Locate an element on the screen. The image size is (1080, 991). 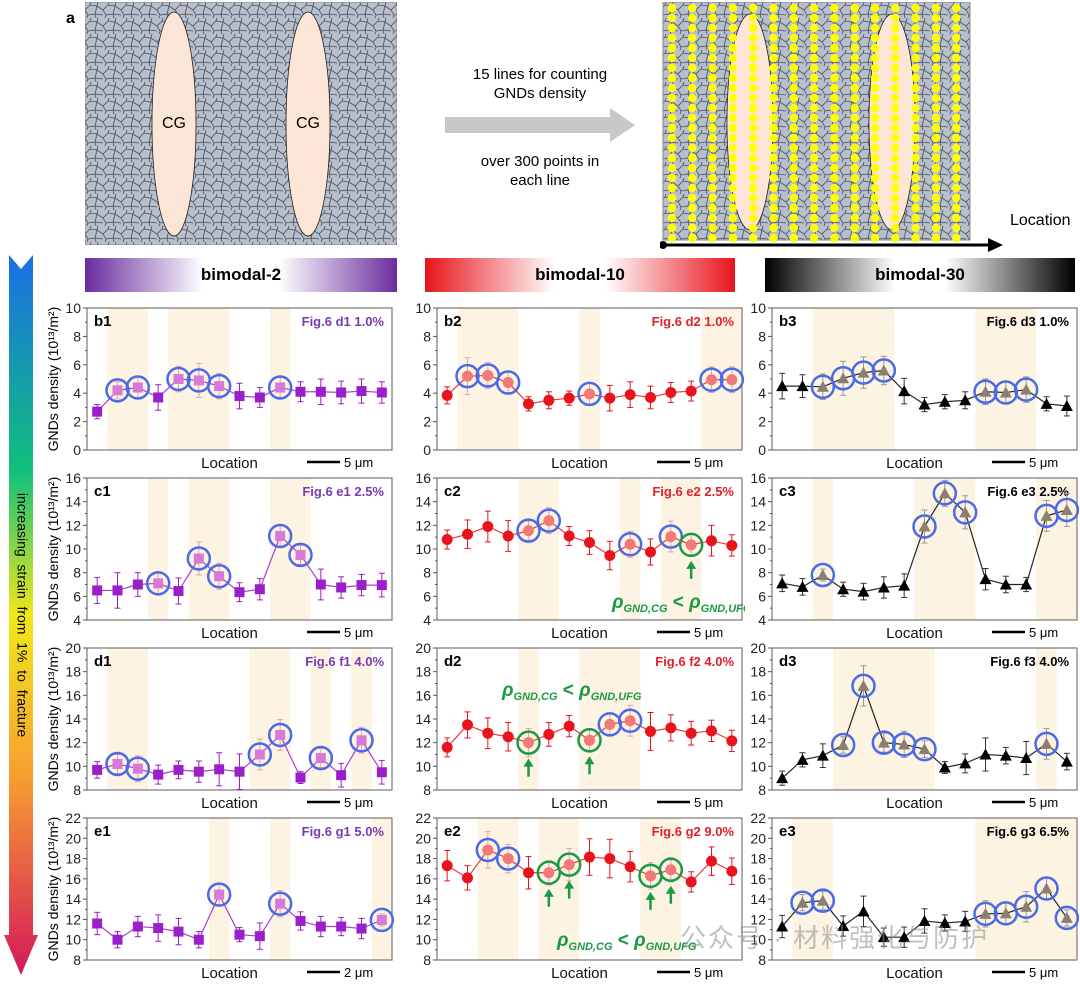
chart-d3: 8 10 12 14 16 18 20 Location 5 μm d3 Fig.6 f3 4.0% is located at coordinates (905, 729).